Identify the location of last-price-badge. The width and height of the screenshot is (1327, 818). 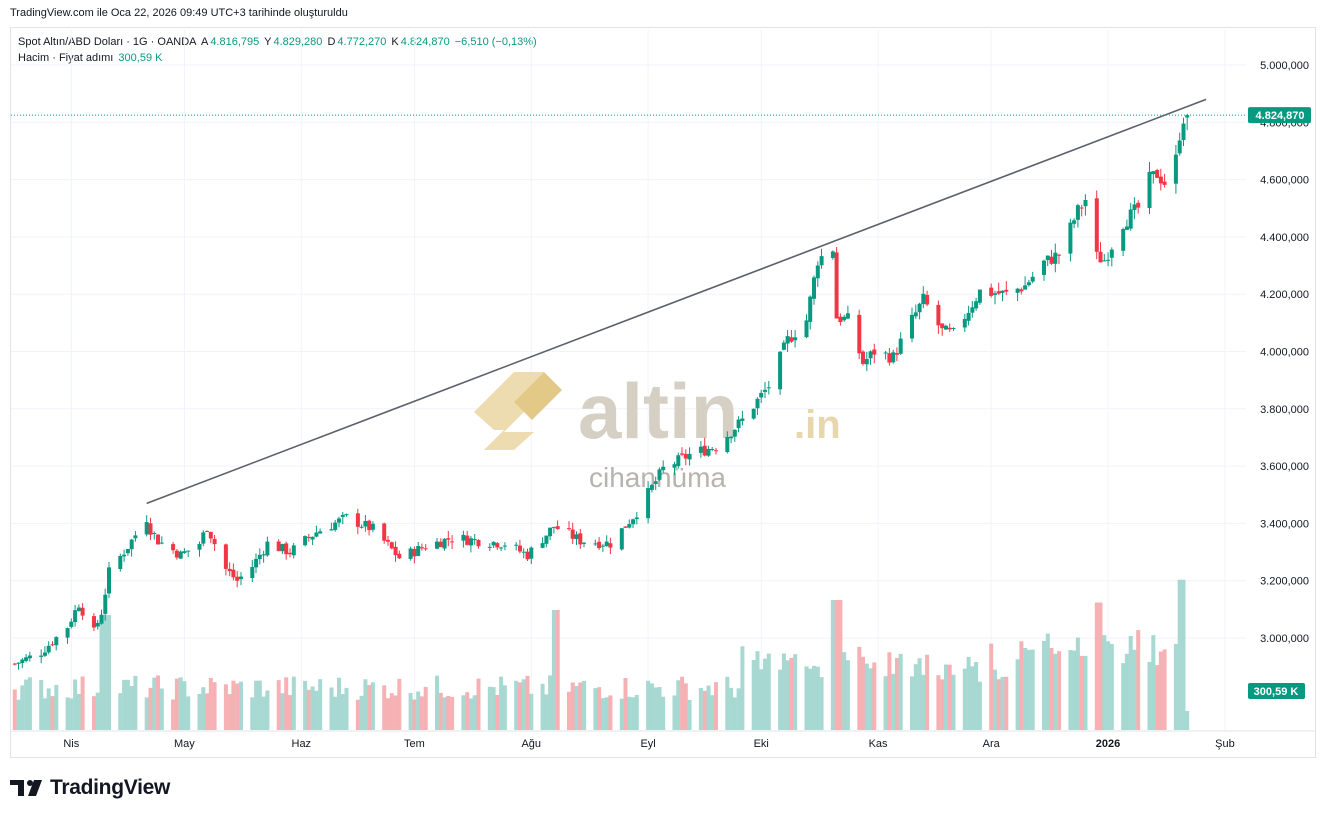
(1279, 115).